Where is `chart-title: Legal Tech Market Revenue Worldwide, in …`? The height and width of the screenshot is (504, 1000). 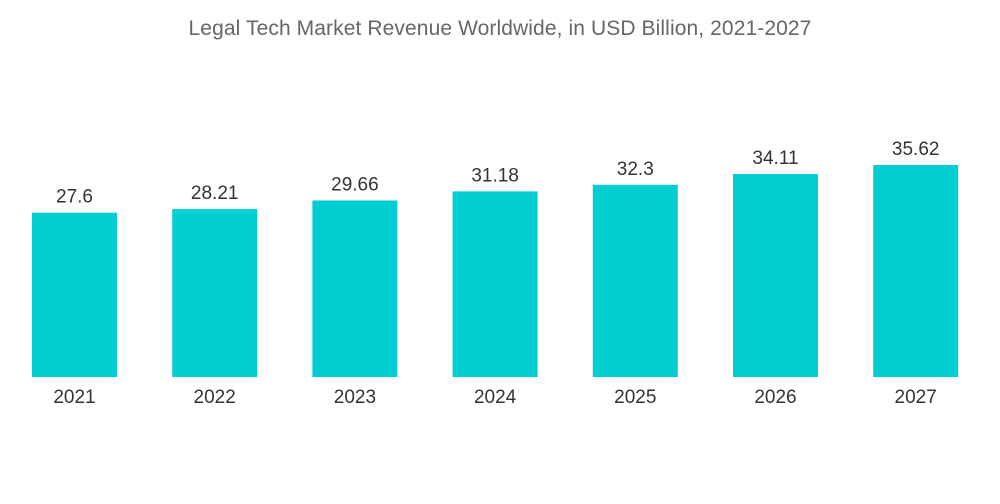 chart-title: Legal Tech Market Revenue Worldwide, in … is located at coordinates (500, 28).